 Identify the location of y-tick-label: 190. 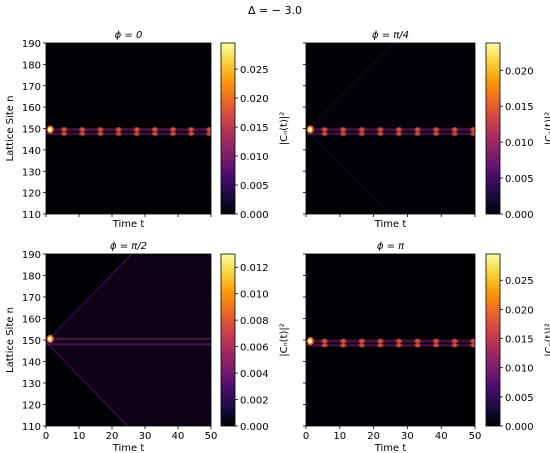
(31, 44).